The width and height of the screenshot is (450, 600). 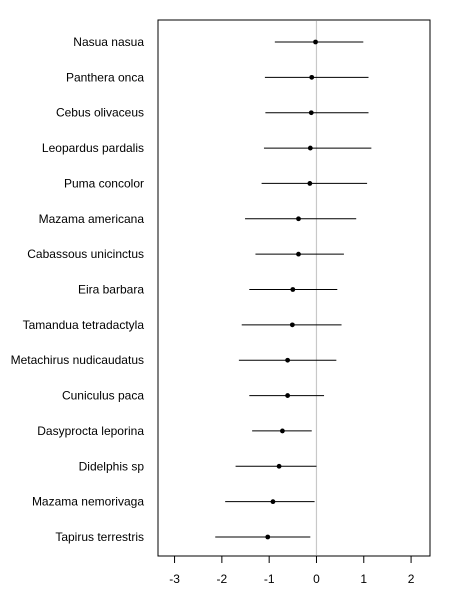 What do you see at coordinates (174, 579) in the screenshot?
I see `x-tick-label: -3` at bounding box center [174, 579].